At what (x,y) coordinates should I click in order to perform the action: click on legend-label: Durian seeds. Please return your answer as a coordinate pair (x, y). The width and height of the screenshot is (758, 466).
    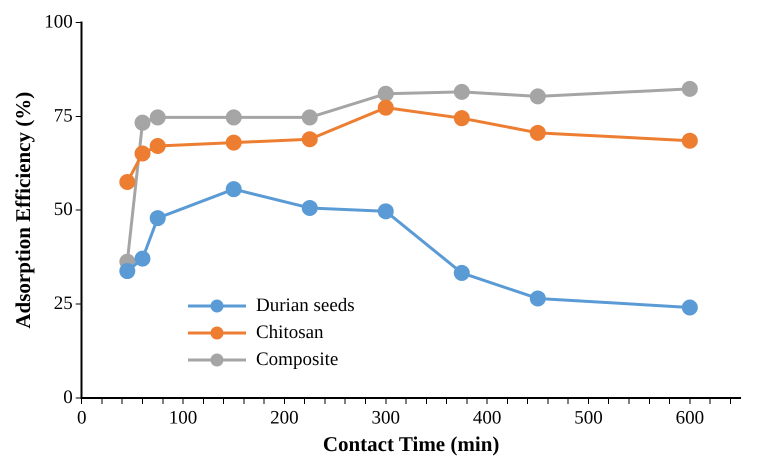
    Looking at the image, I should click on (305, 305).